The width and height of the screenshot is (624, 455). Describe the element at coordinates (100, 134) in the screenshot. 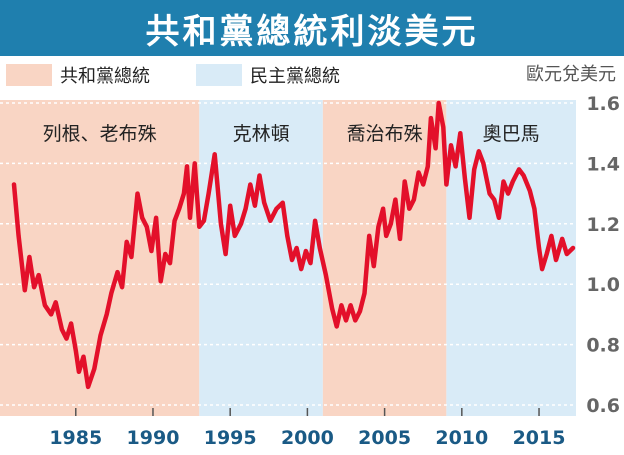

I see `era-label-0: 列根、老布殊` at that location.